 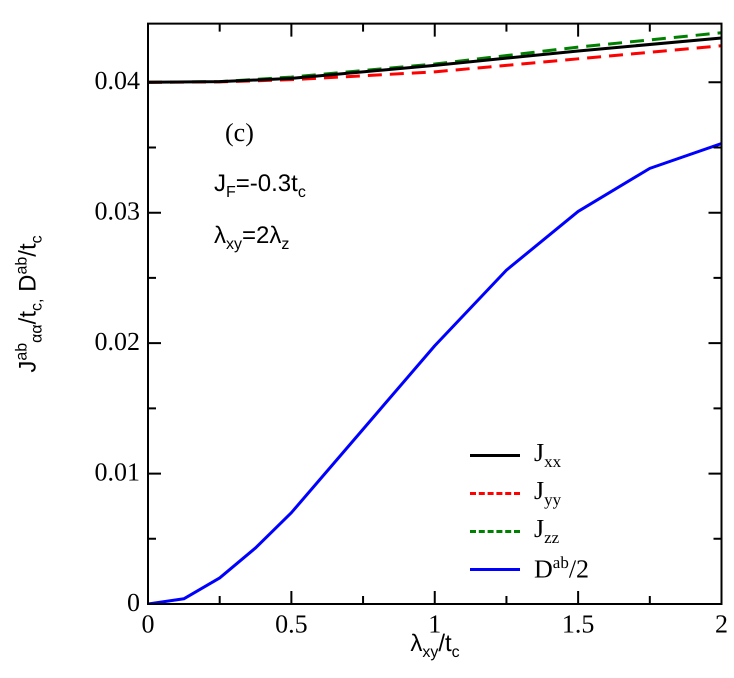 I want to click on x-tick-label: 1, so click(x=435, y=623).